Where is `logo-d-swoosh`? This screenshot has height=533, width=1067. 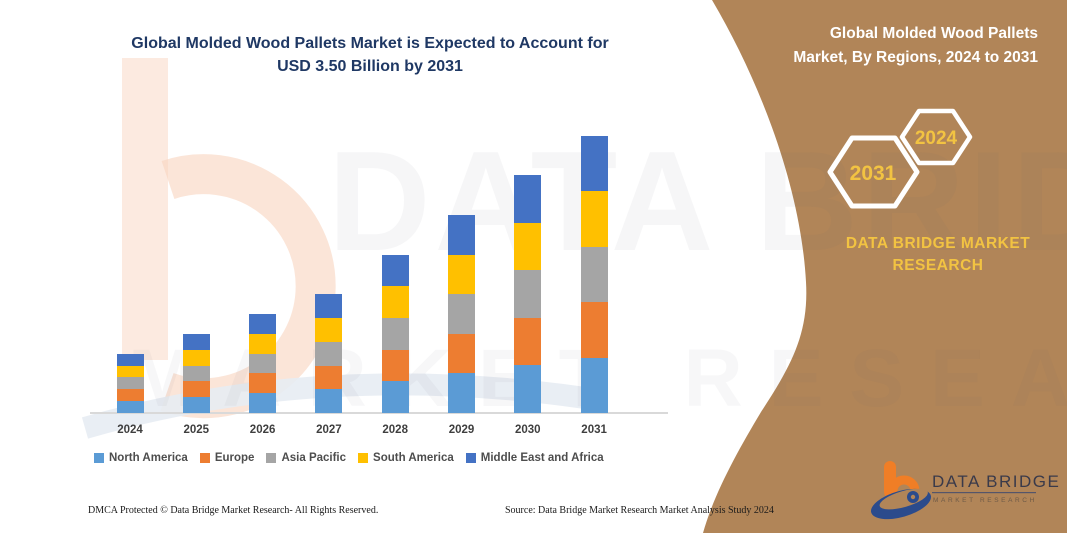 logo-d-swoosh is located at coordinates (901, 504).